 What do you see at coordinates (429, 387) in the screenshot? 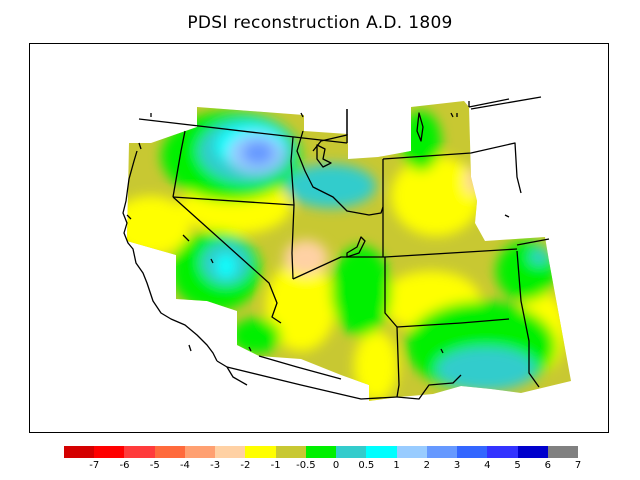
I see `border-mexico-nm` at bounding box center [429, 387].